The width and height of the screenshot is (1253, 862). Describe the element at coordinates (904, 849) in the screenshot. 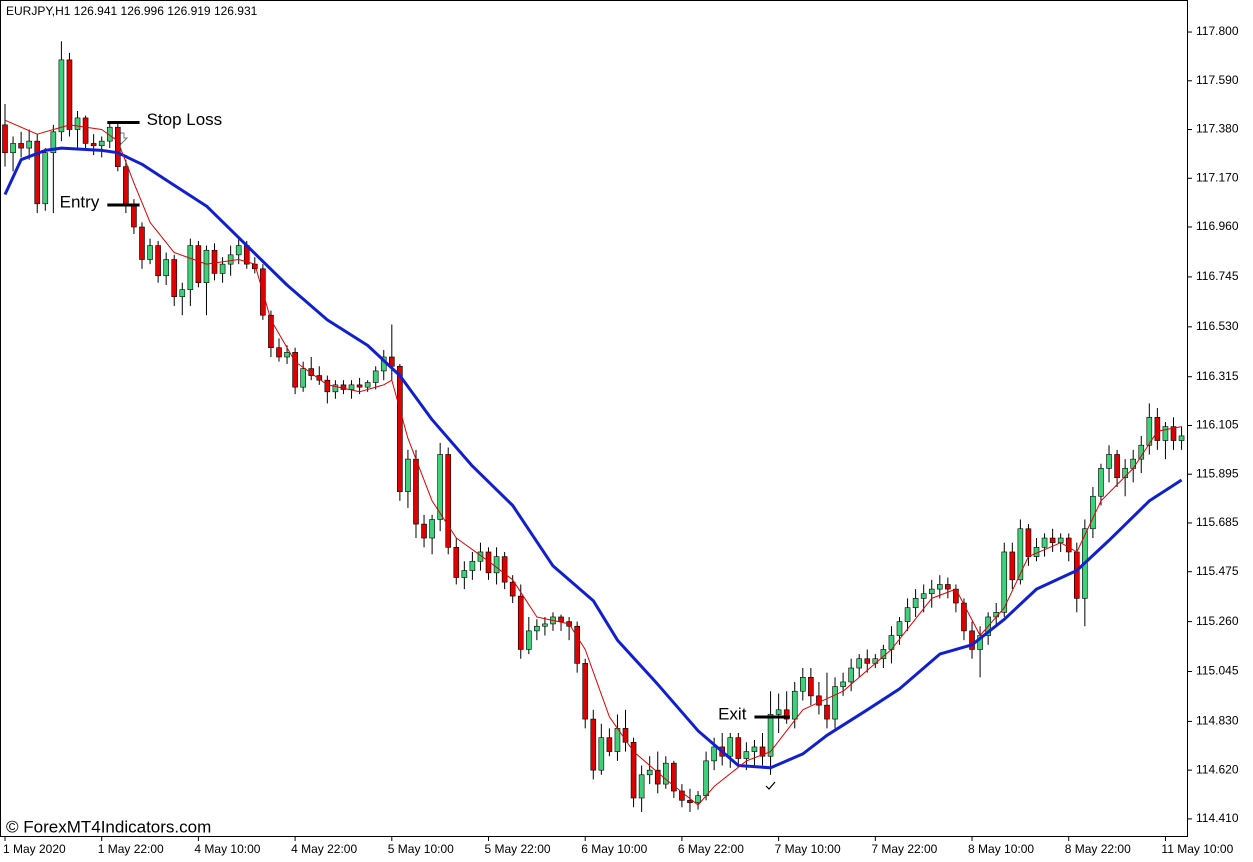

I see `x-tick-label: 7 May 22:00` at that location.